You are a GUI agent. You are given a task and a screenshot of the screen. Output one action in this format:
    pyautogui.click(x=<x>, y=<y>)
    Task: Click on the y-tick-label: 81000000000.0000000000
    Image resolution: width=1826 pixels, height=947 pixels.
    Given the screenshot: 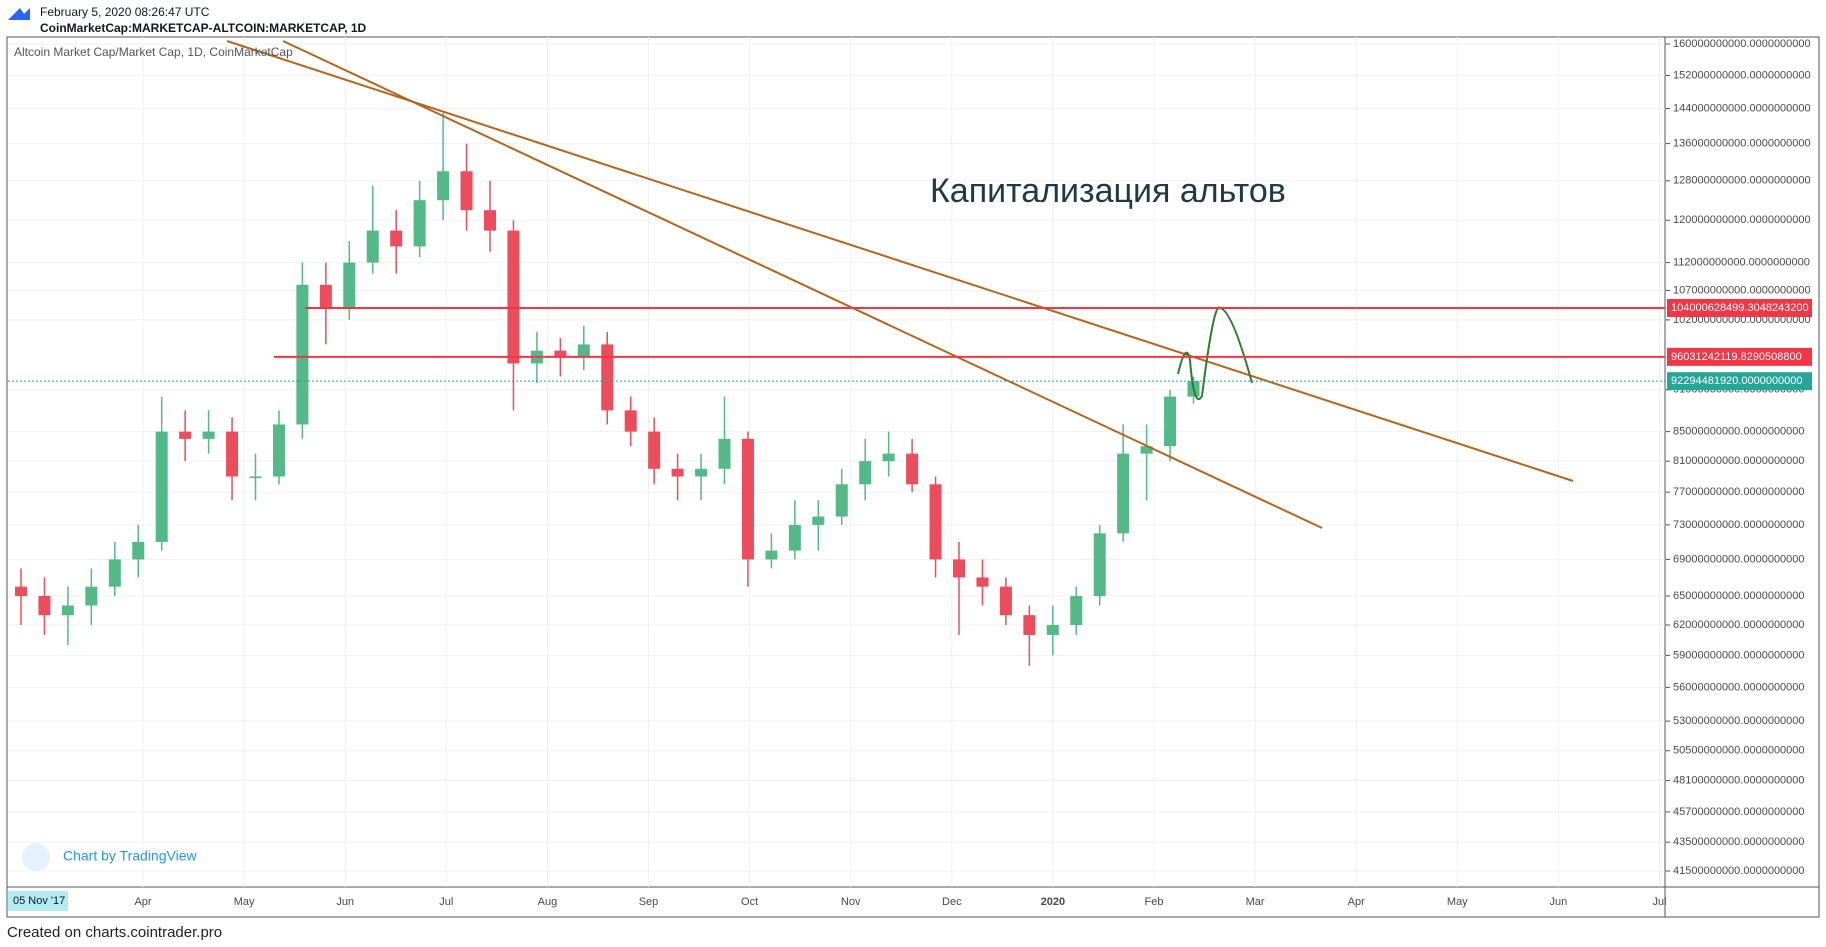 What is the action you would take?
    pyautogui.click(x=1739, y=461)
    